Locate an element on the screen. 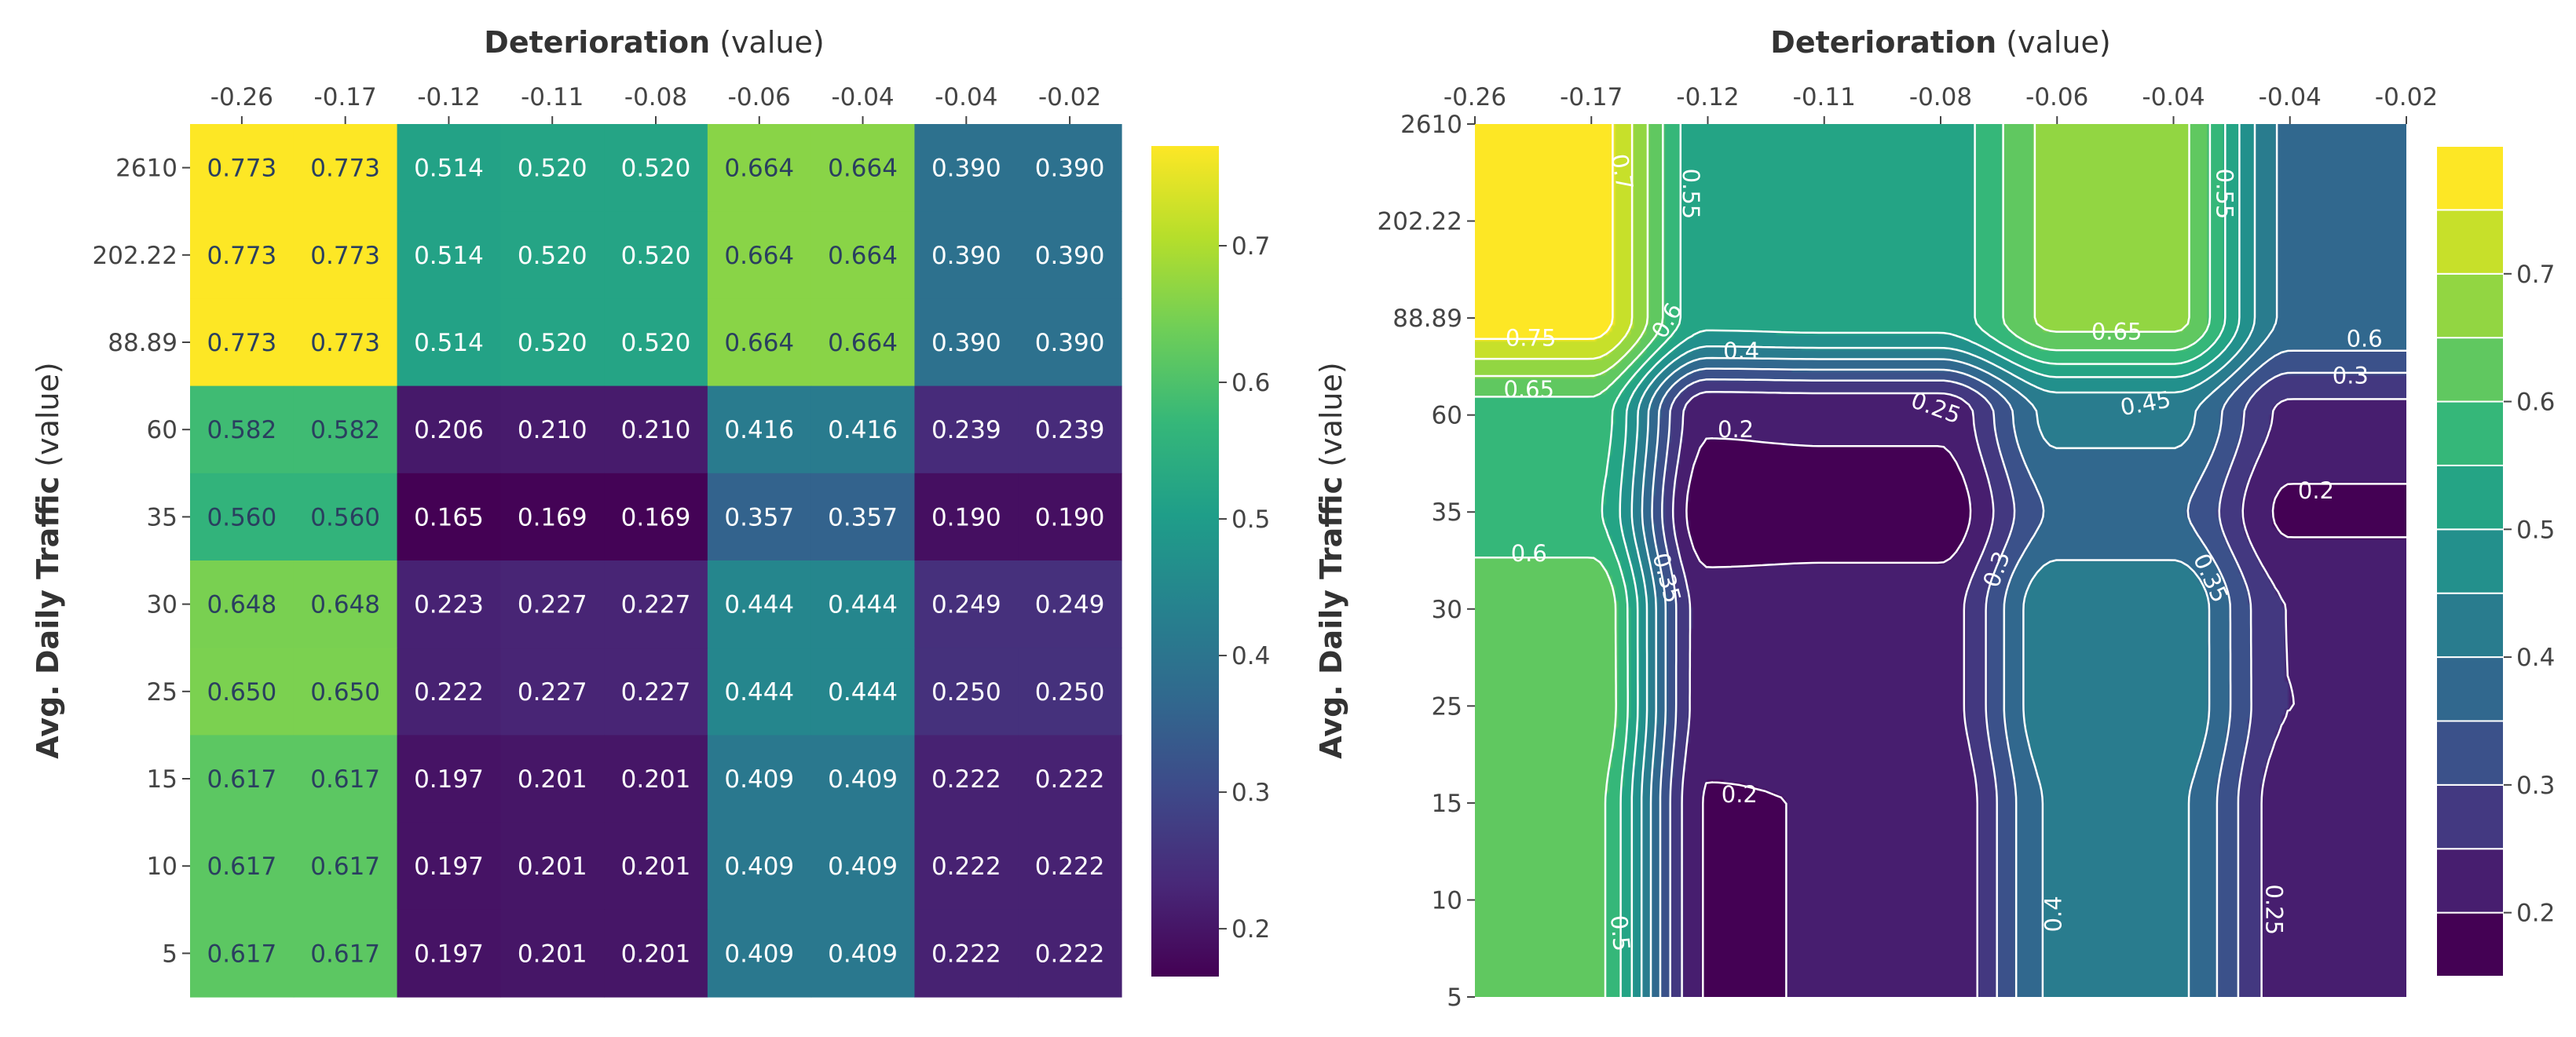 The height and width of the screenshot is (1037, 2576). heatmap-cell-label: 0.190 is located at coordinates (966, 517).